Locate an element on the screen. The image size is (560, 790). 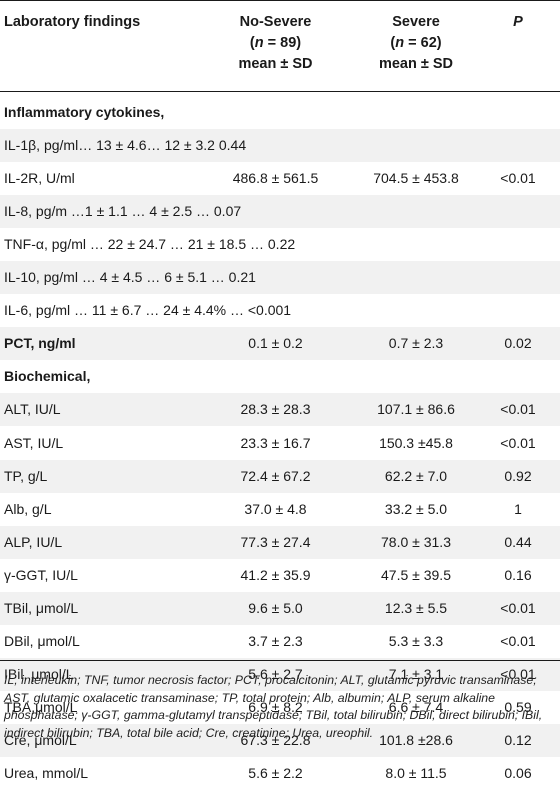
table-row: Inflammatory cytokines, is located at coordinates (280, 112).